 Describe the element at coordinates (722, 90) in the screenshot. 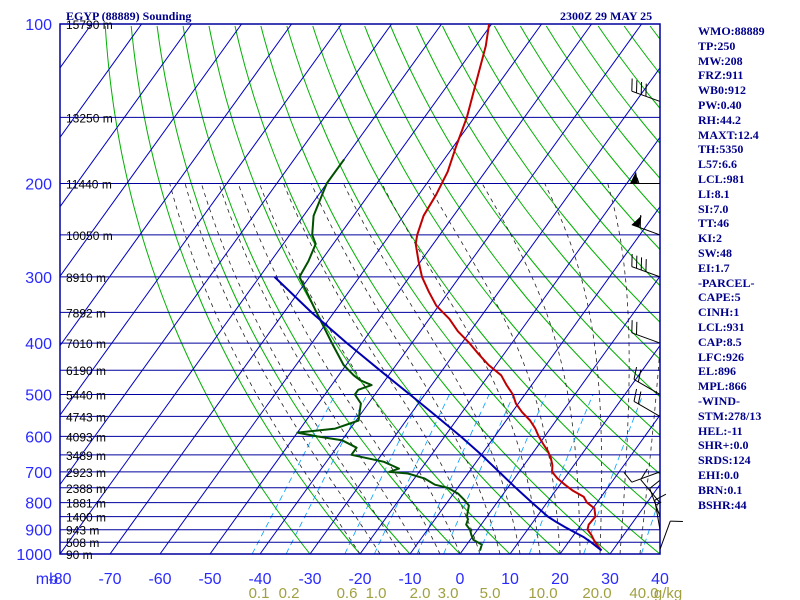

I see `index-item: WB0:912` at that location.